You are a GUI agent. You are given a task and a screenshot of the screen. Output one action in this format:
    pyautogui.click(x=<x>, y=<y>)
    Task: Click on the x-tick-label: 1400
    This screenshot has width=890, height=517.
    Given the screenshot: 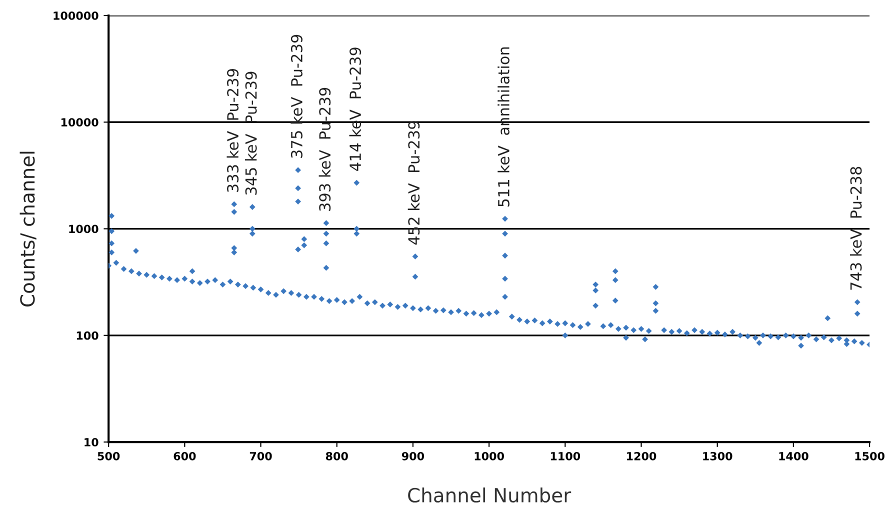 What is the action you would take?
    pyautogui.click(x=793, y=456)
    